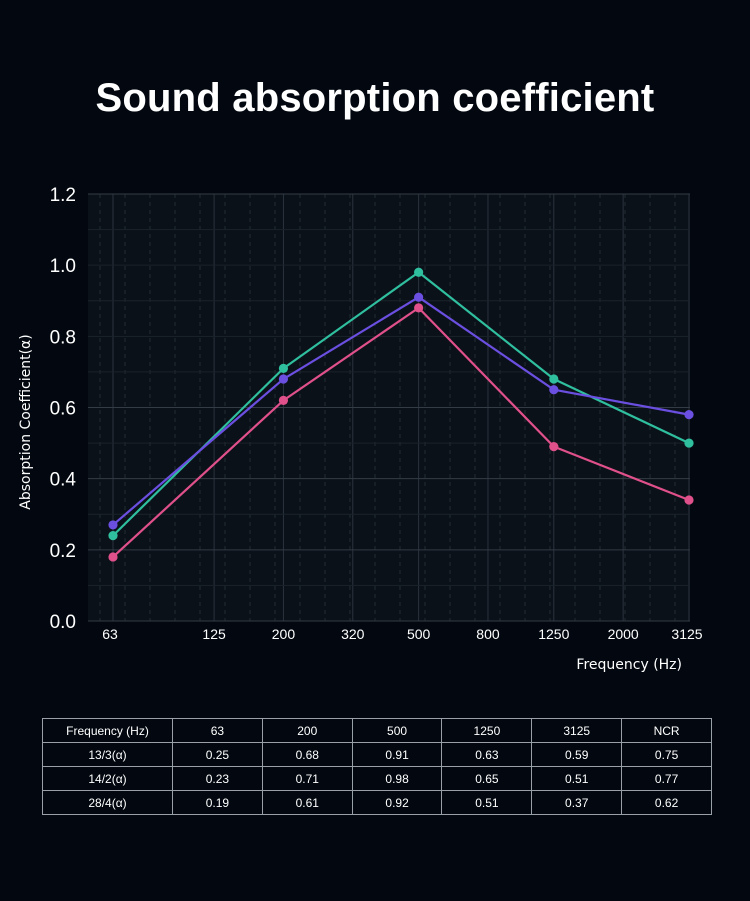  What do you see at coordinates (577, 802) in the screenshot?
I see `table-cell: 0.37` at bounding box center [577, 802].